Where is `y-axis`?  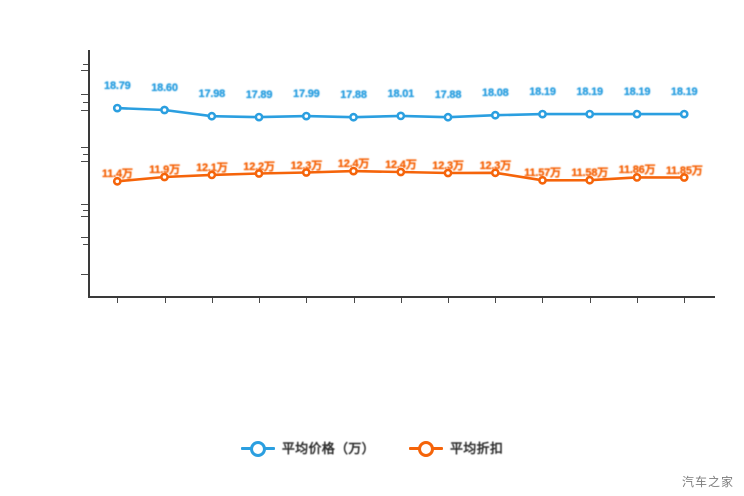 y-axis is located at coordinates (89, 174).